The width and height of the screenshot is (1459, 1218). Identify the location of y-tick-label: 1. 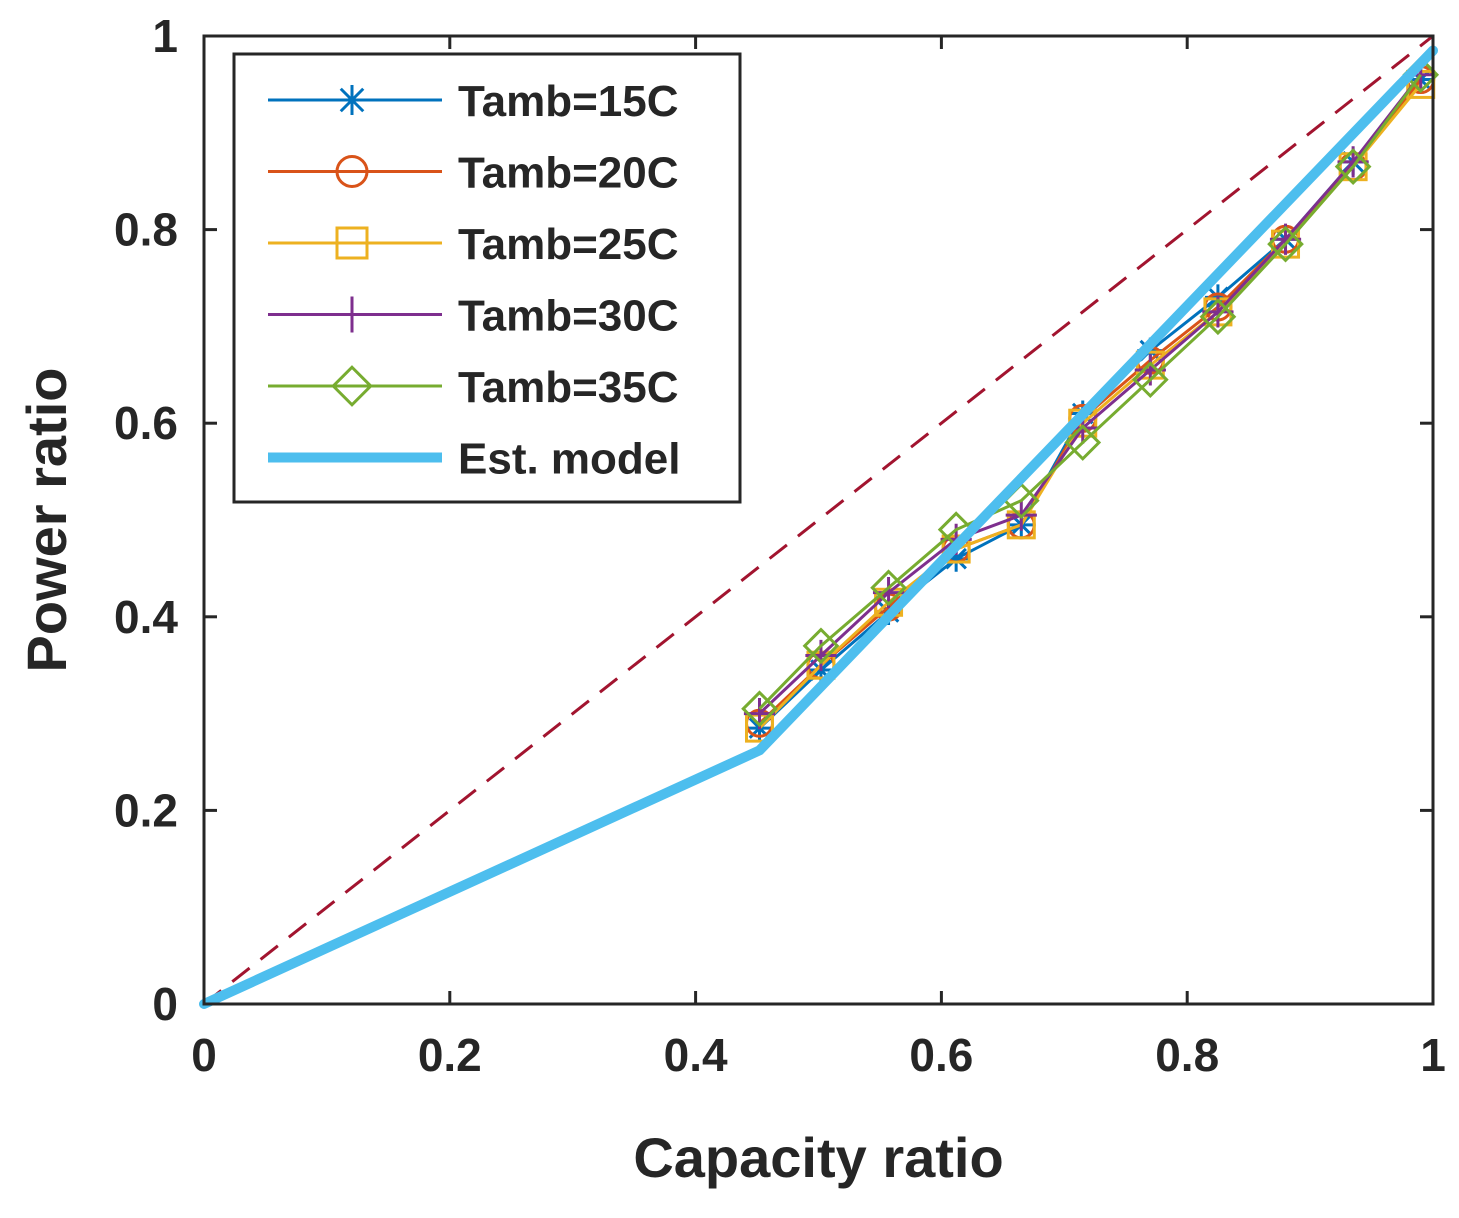
(165, 36).